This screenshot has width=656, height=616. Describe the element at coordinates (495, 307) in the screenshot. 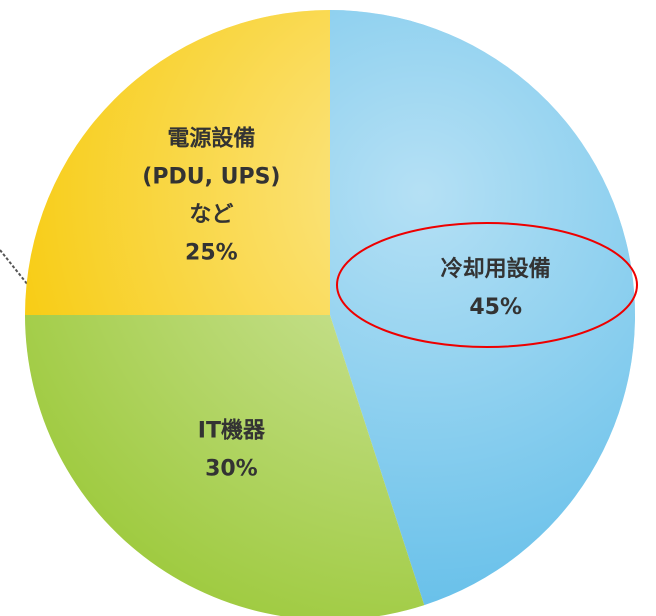

I see `value-label: 45%` at that location.